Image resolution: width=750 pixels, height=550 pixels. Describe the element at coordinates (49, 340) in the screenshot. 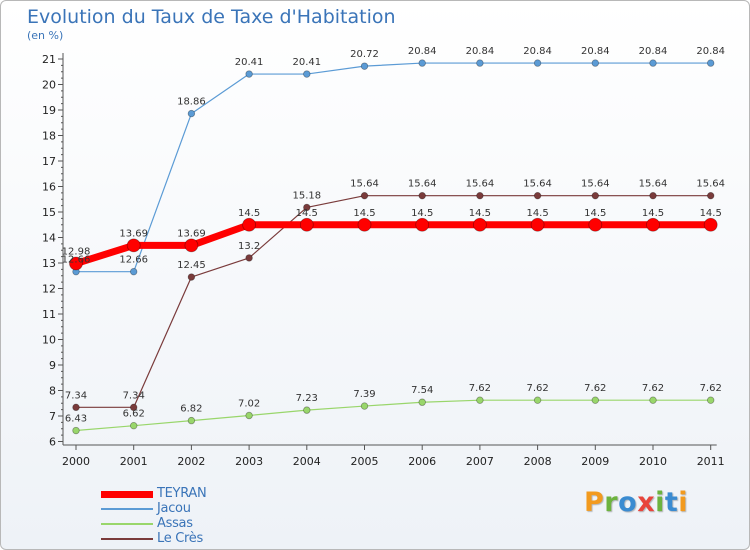

I see `y-tick-label: 10` at that location.